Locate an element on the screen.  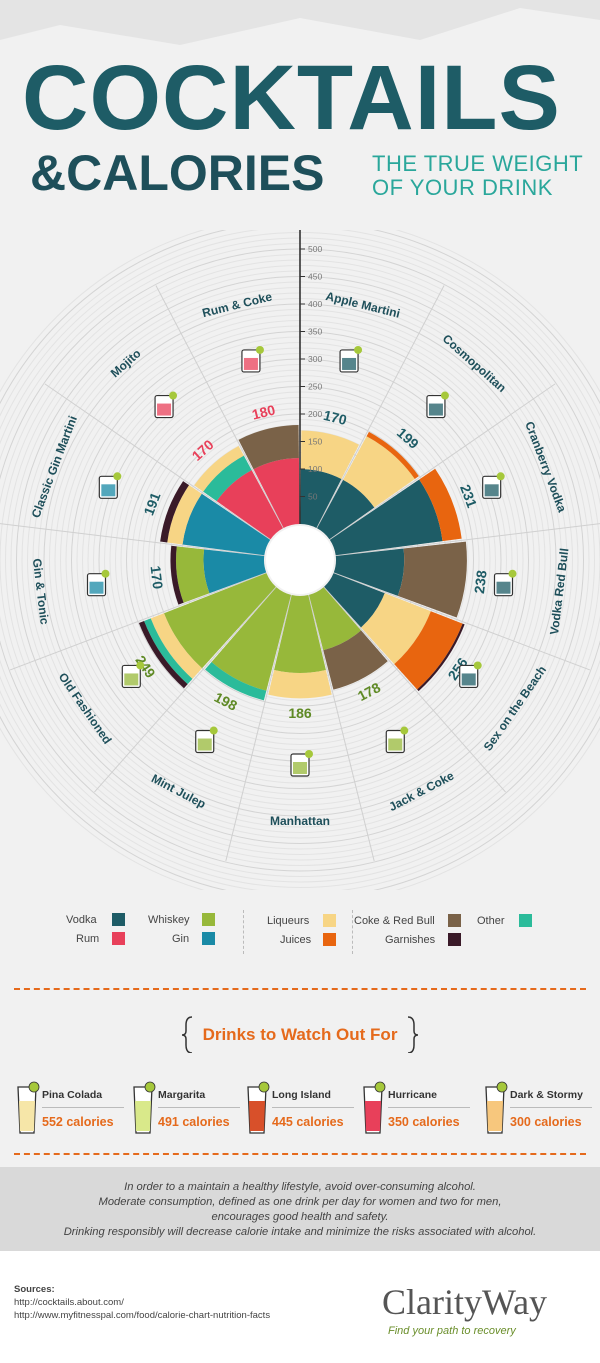
source-link-1: http://cocktails.about.com/ is located at coordinates (69, 1302).